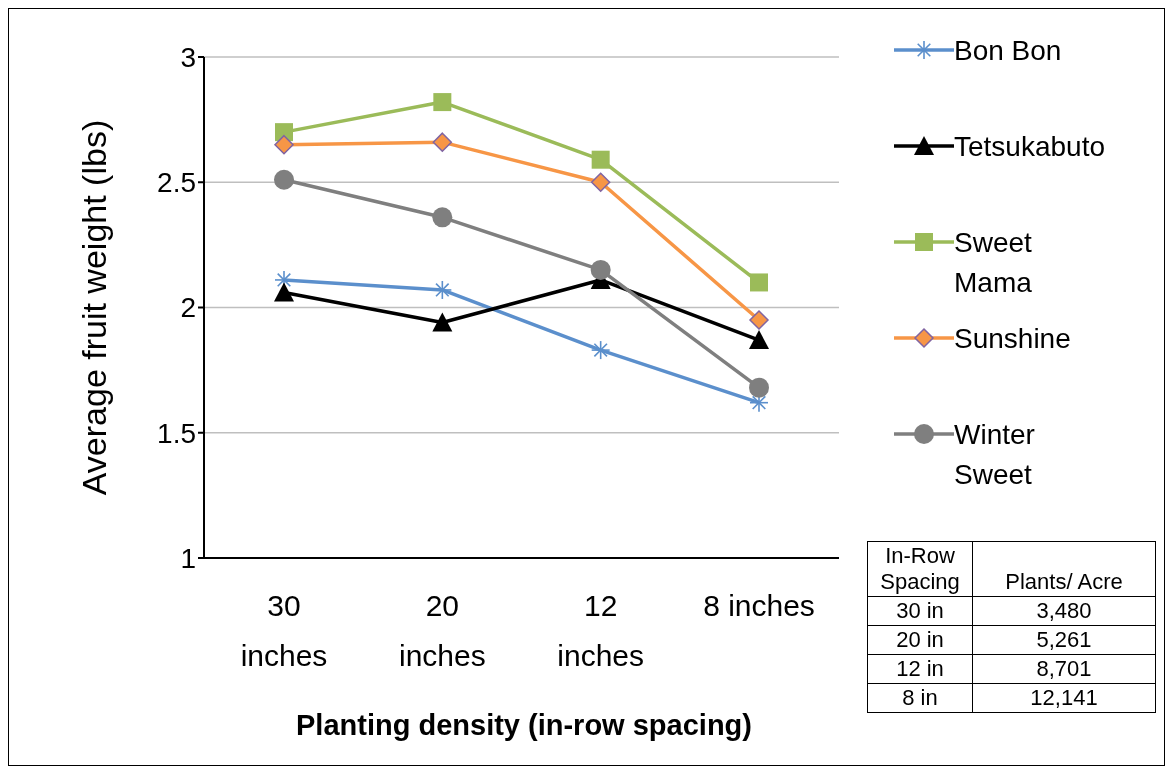  I want to click on x-tick-label: 8 inches, so click(759, 605).